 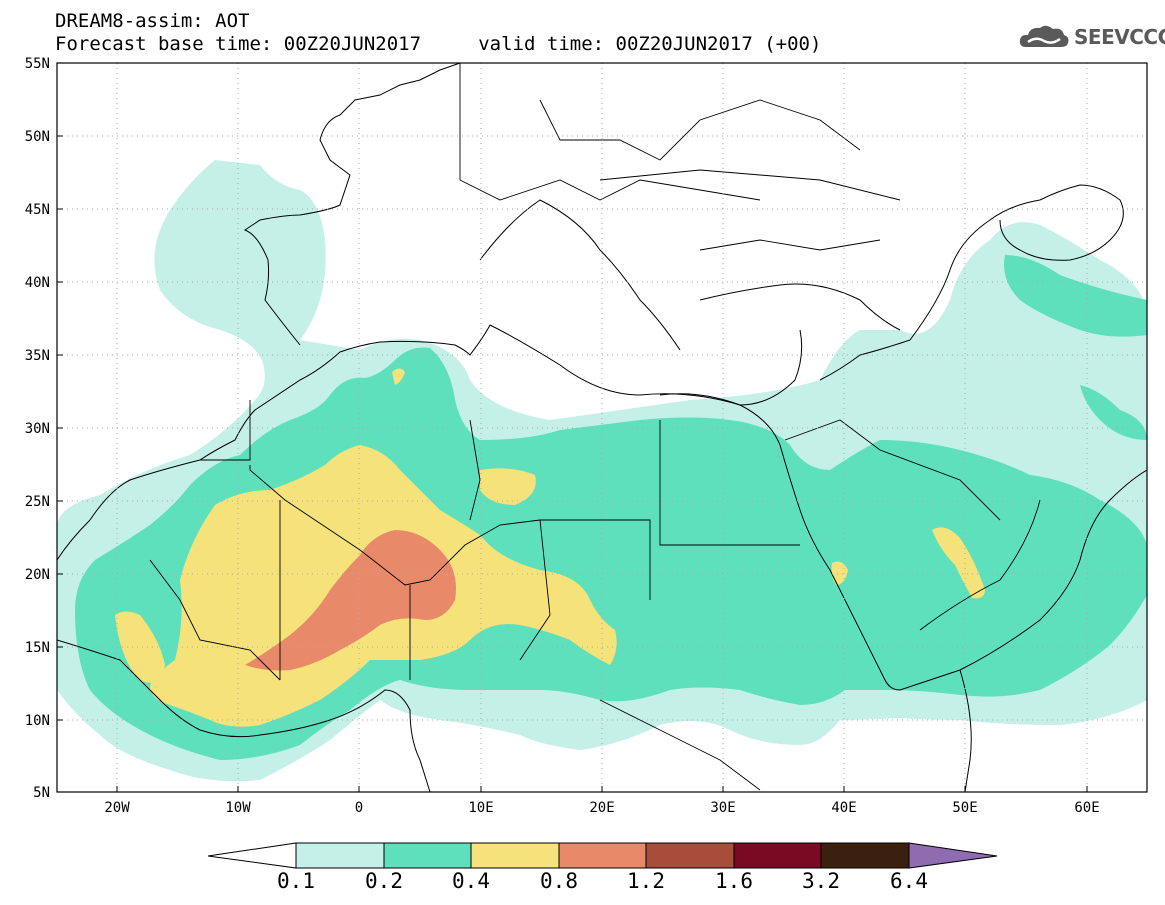 What do you see at coordinates (37, 210) in the screenshot?
I see `lat-label: 45N` at bounding box center [37, 210].